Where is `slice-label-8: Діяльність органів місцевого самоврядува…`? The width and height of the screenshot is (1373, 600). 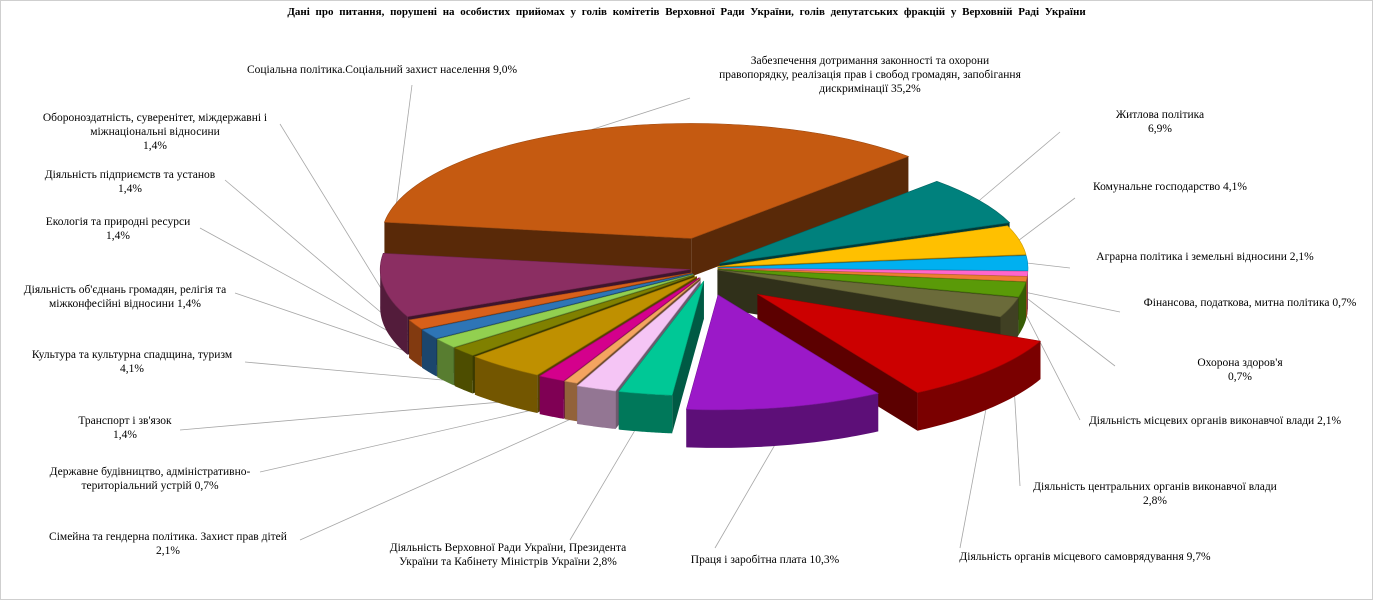
slice-label-8: Діяльність органів місцевого самоврядува… is located at coordinates (1085, 557).